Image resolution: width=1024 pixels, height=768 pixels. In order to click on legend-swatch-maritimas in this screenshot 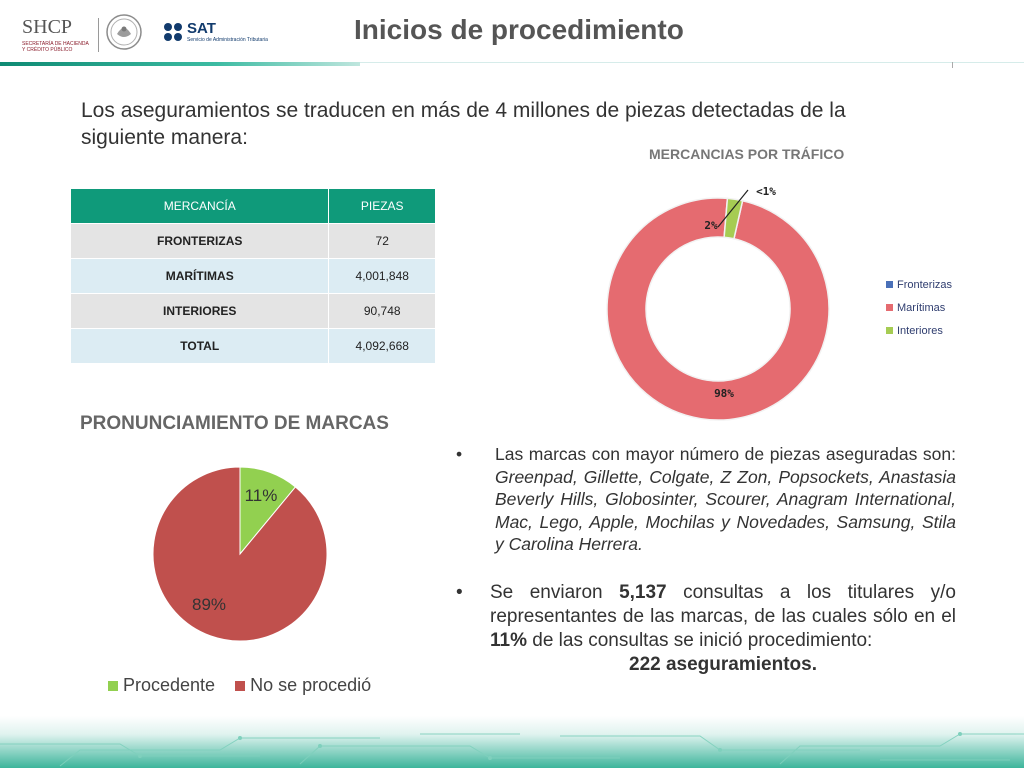, I will do `click(889, 307)`.